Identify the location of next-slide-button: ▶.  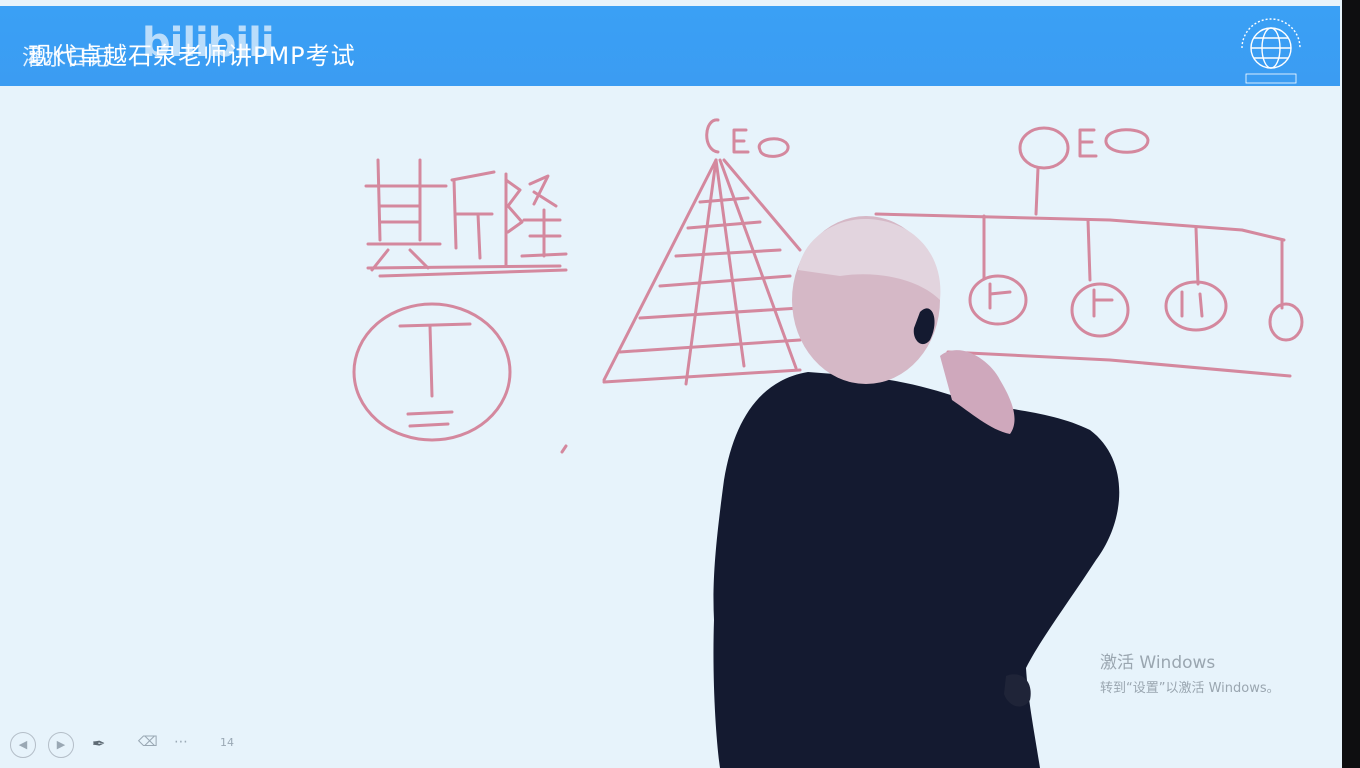
(61, 745).